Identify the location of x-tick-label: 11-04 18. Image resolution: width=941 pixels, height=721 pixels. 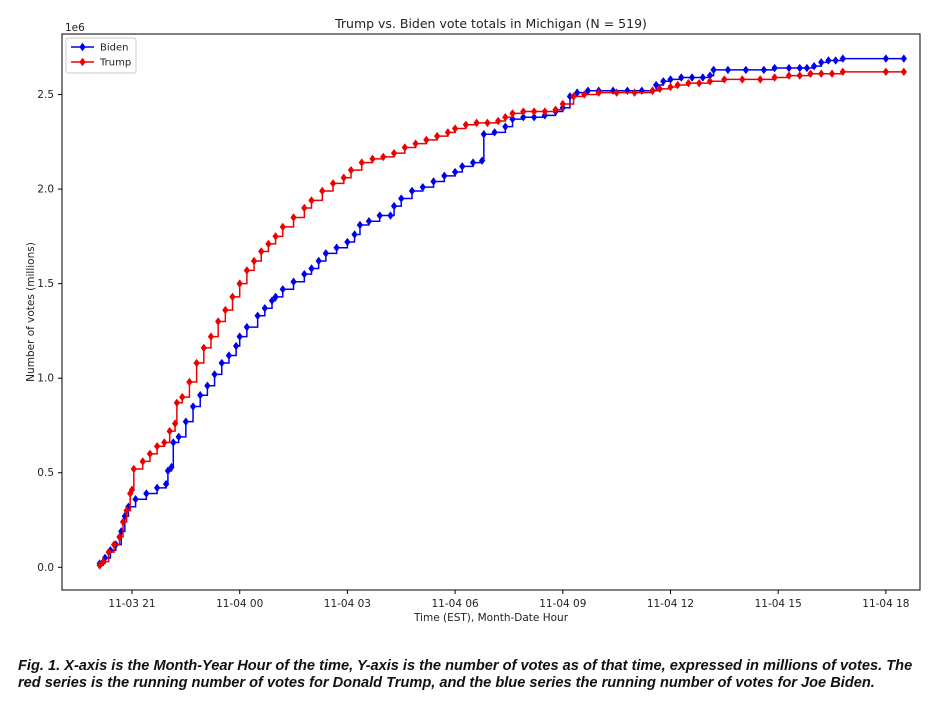
(885, 604).